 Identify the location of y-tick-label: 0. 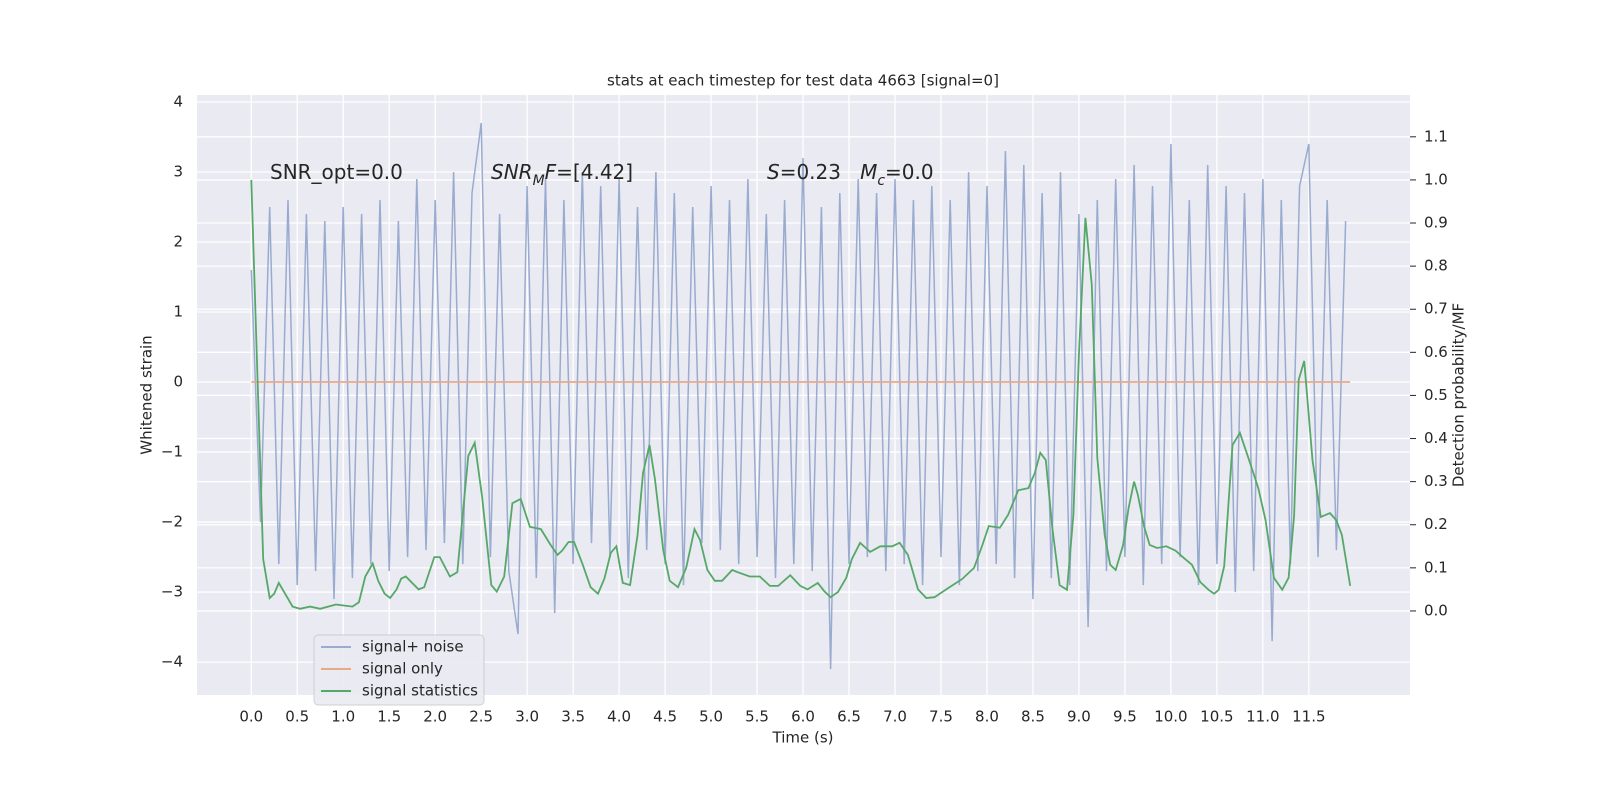
(178, 382).